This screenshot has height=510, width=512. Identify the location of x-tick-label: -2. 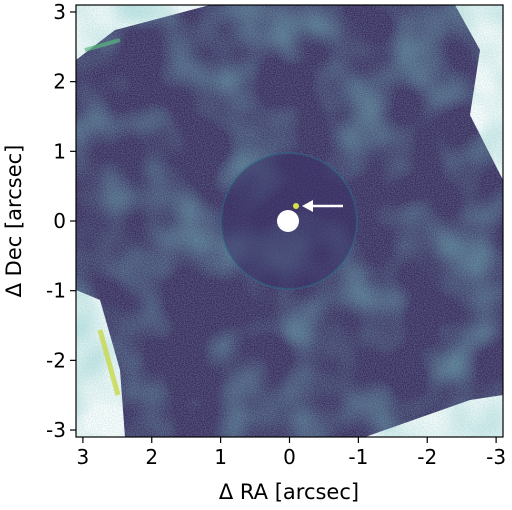
(427, 457).